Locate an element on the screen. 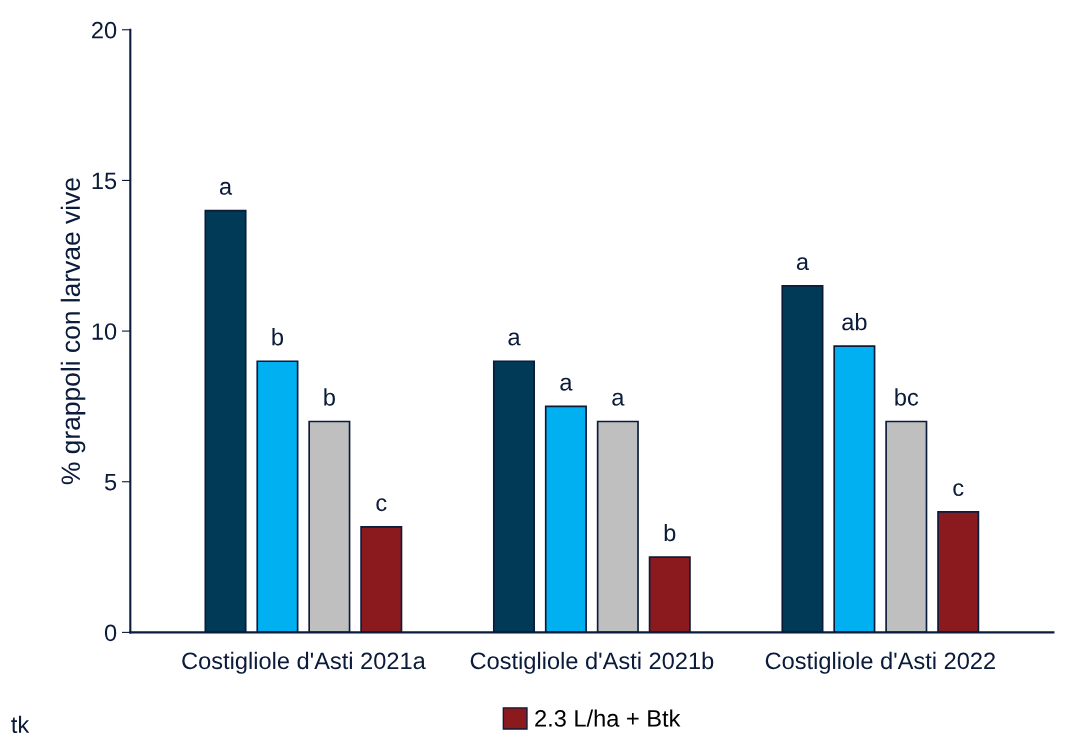 This screenshot has width=1086, height=744. x-tick-label: Costigliole d'Asti 2021b is located at coordinates (592, 662).